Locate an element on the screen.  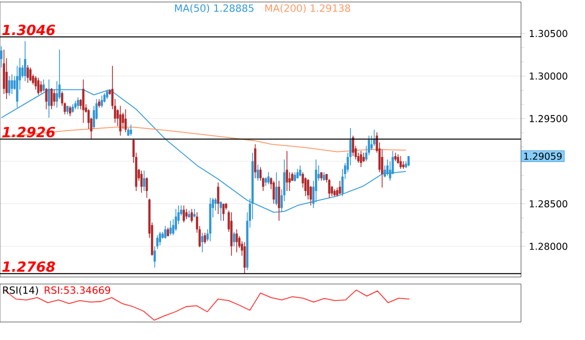
ref-line-label: 1.2926 is located at coordinates (29, 132).